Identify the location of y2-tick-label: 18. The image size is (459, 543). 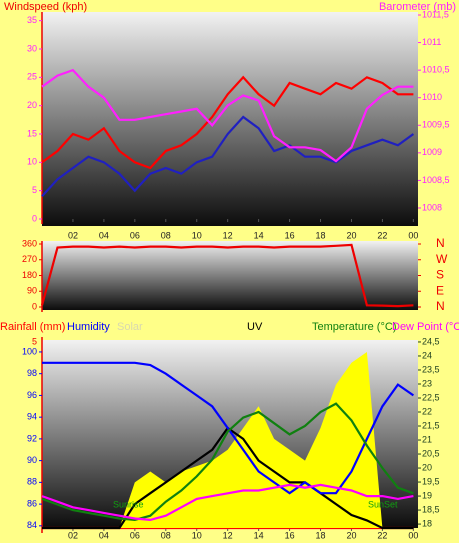
(427, 523).